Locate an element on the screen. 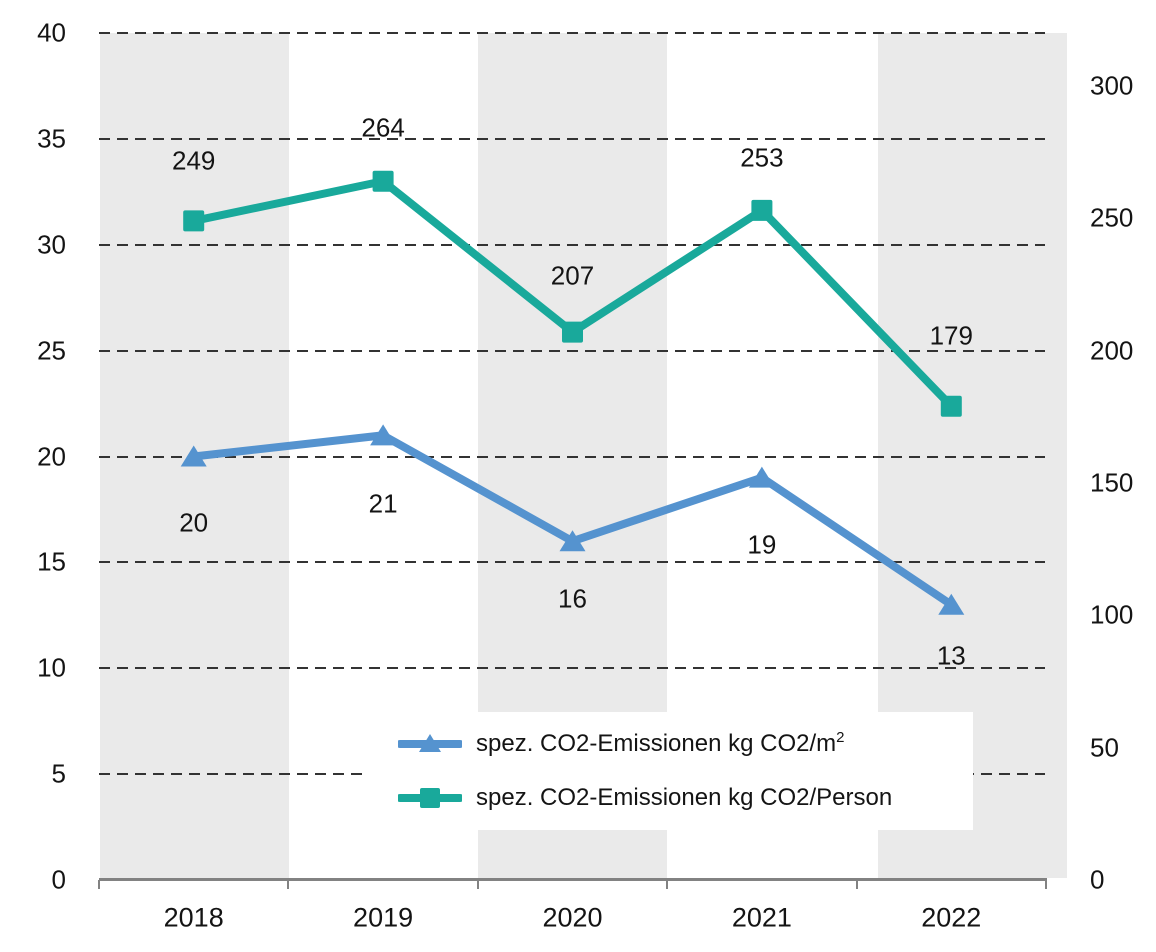 This screenshot has width=1156, height=952. x-axis-label-2019: 2019 is located at coordinates (383, 917).